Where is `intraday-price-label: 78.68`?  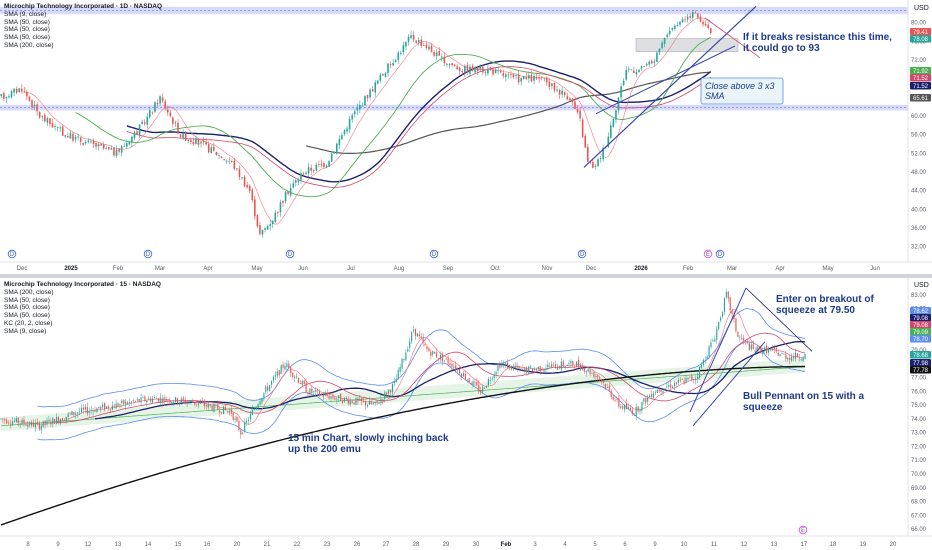 intraday-price-label: 78.68 is located at coordinates (921, 356).